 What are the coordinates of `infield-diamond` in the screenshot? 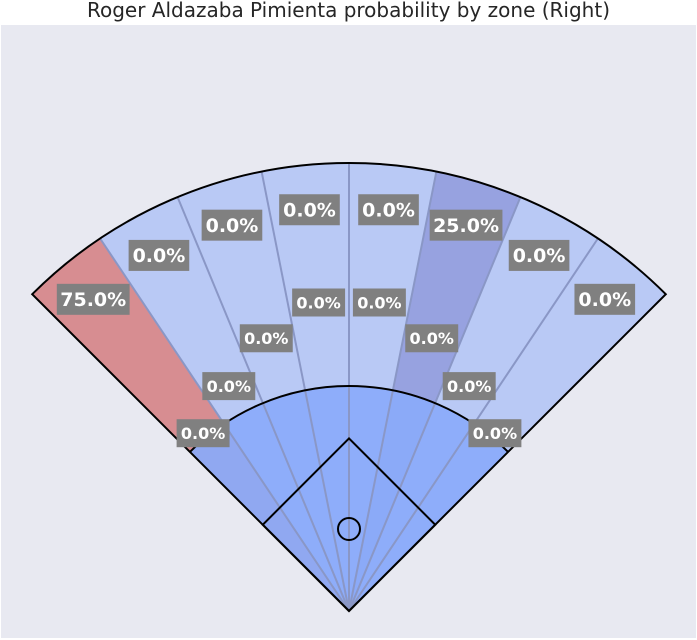 It's located at (349, 525).